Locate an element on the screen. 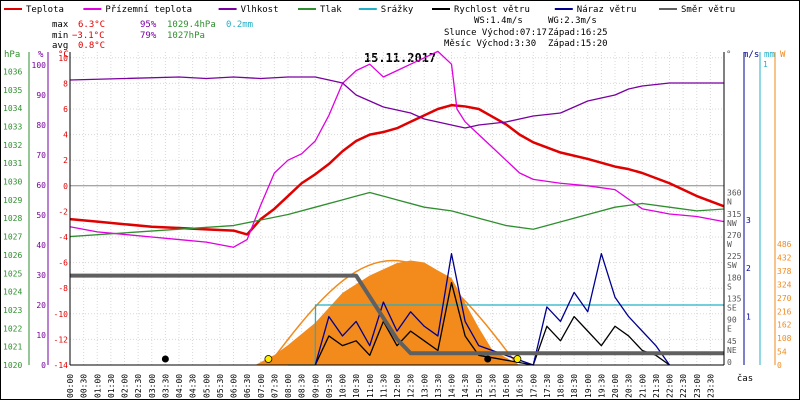  direction-tick-label: 360 is located at coordinates (734, 193).